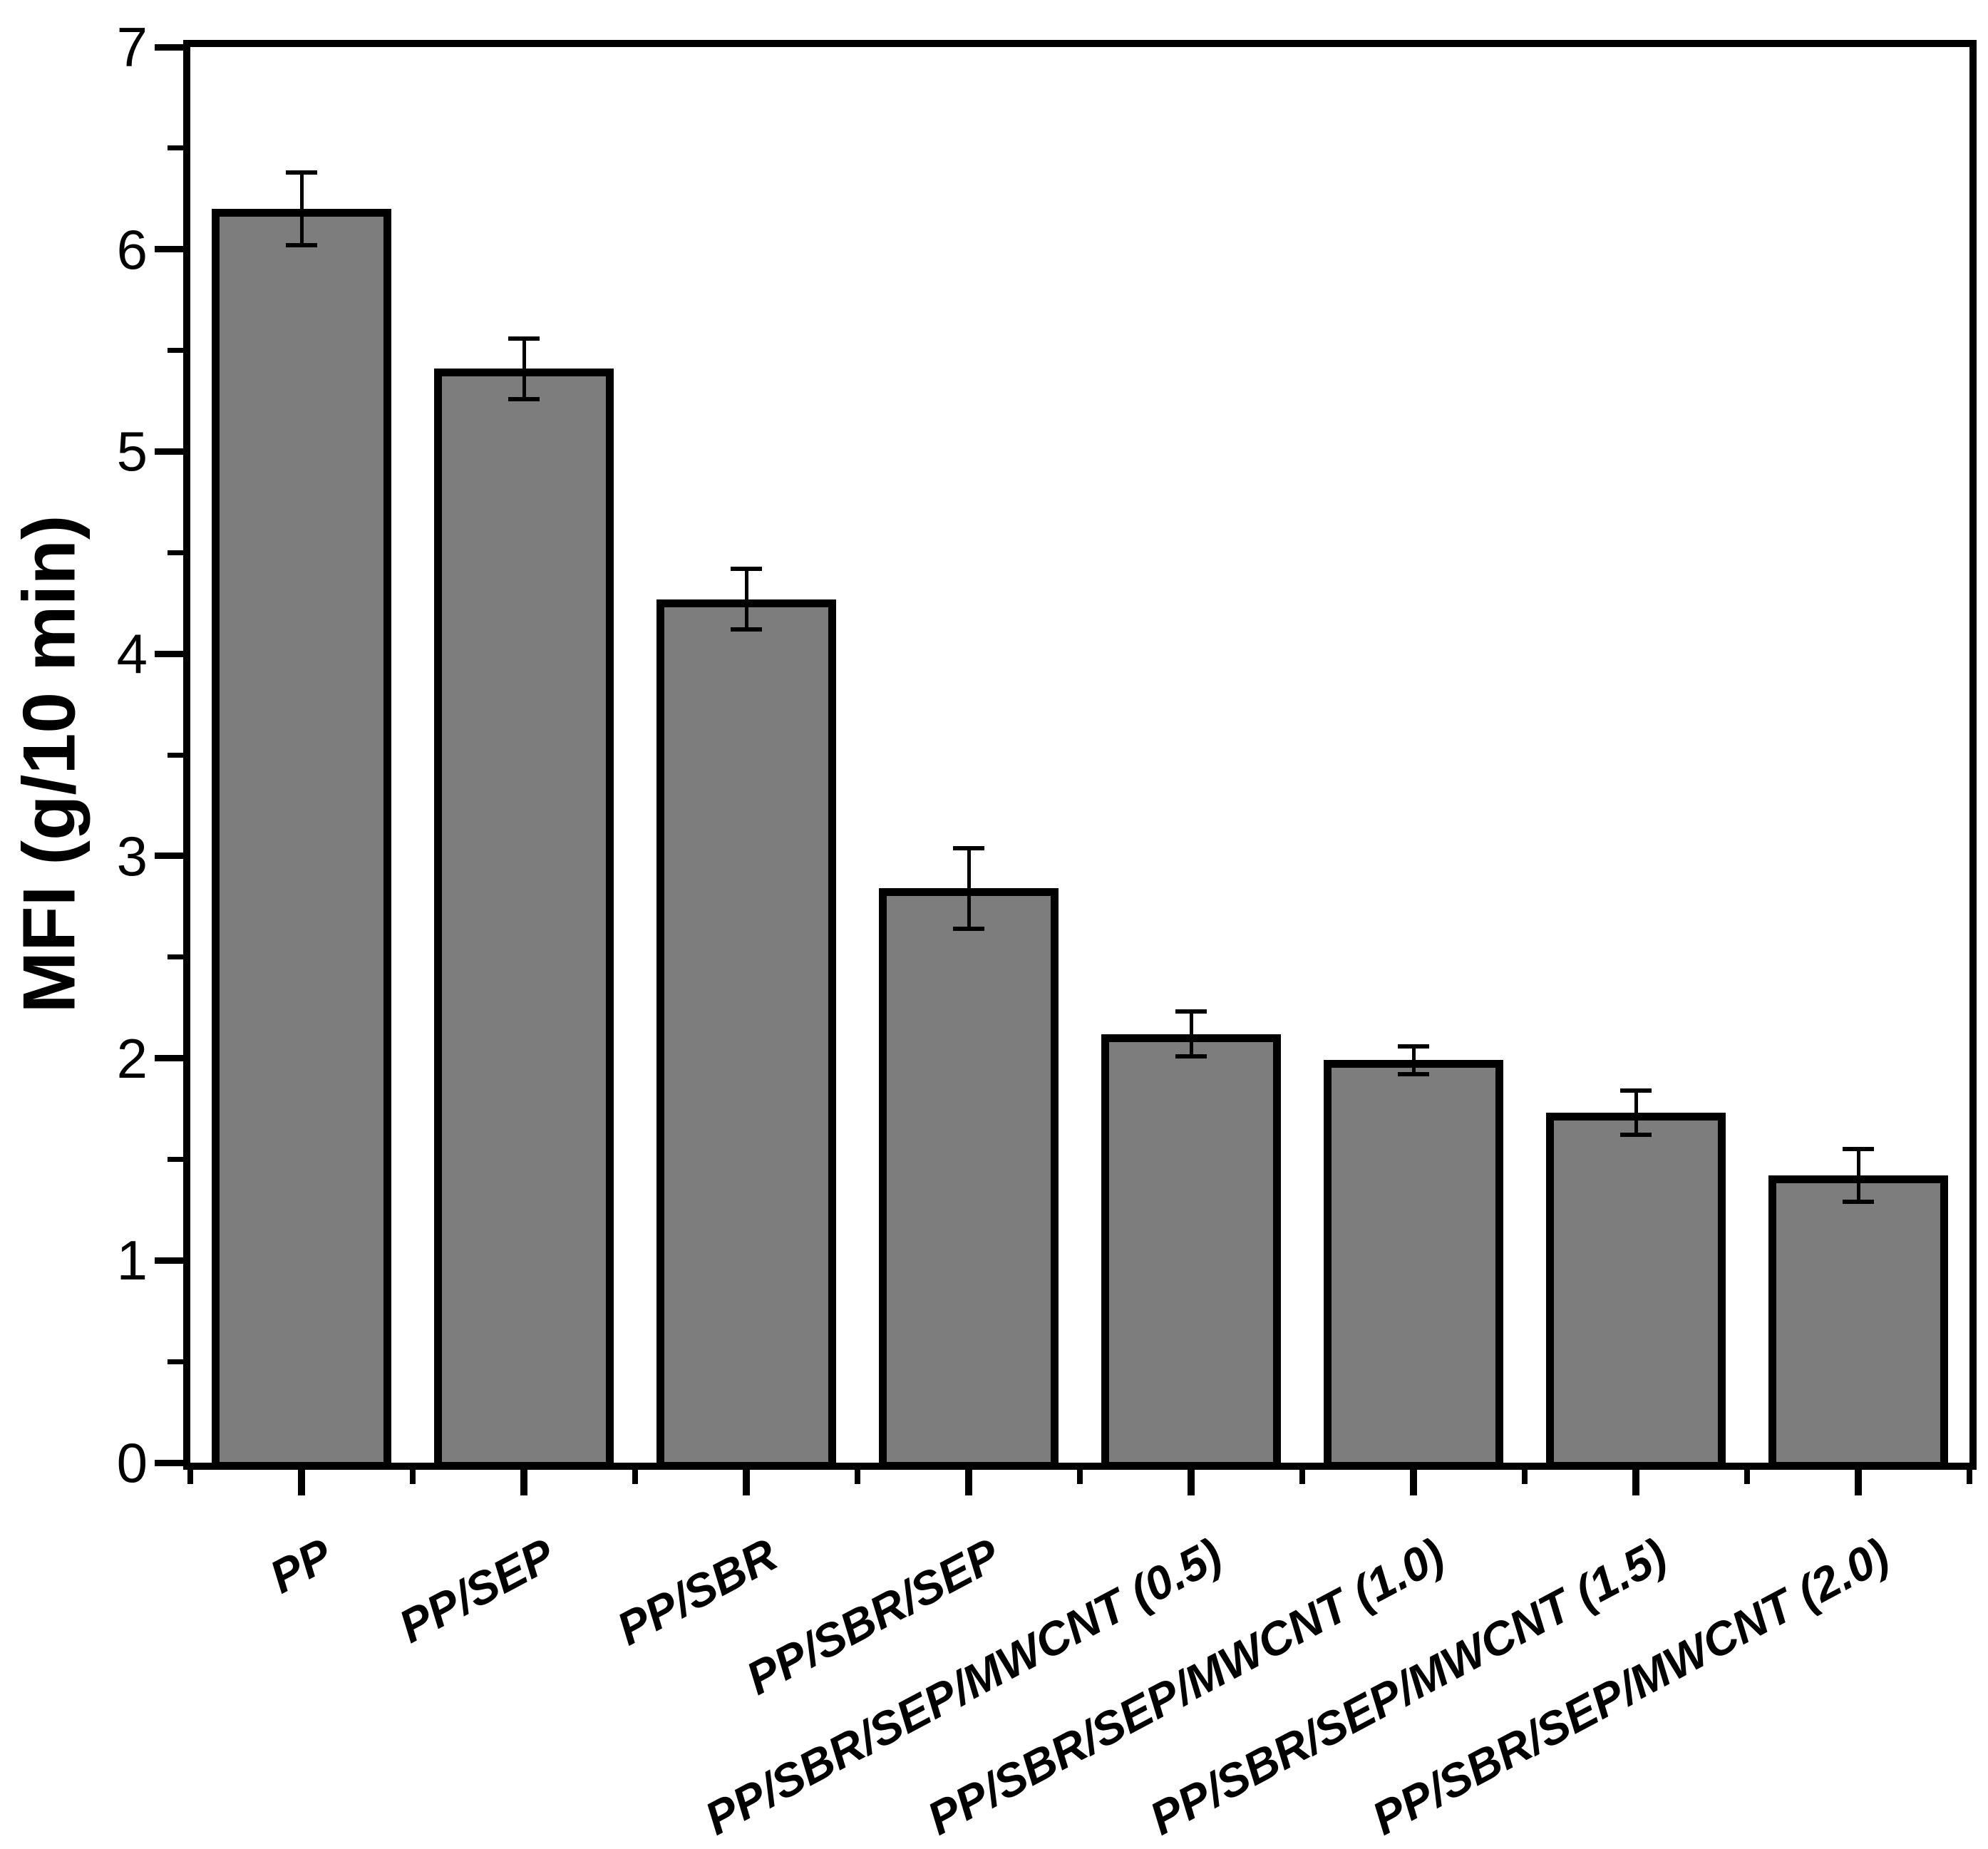 Image resolution: width=1988 pixels, height=1849 pixels. I want to click on y-tick-label: 0, so click(132, 1462).